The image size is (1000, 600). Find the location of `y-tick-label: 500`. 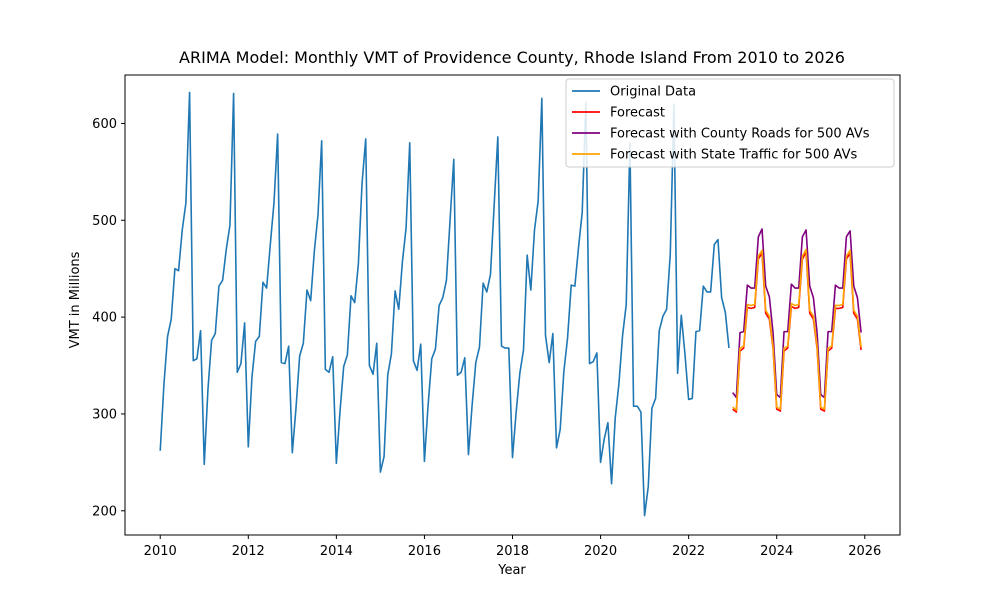

y-tick-label: 500 is located at coordinates (104, 221).